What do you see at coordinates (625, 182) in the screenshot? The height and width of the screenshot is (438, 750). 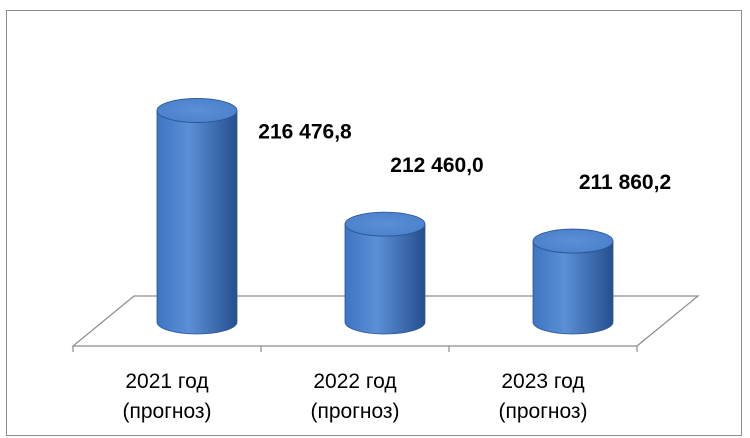 I see `data-label: 211 860,2` at bounding box center [625, 182].